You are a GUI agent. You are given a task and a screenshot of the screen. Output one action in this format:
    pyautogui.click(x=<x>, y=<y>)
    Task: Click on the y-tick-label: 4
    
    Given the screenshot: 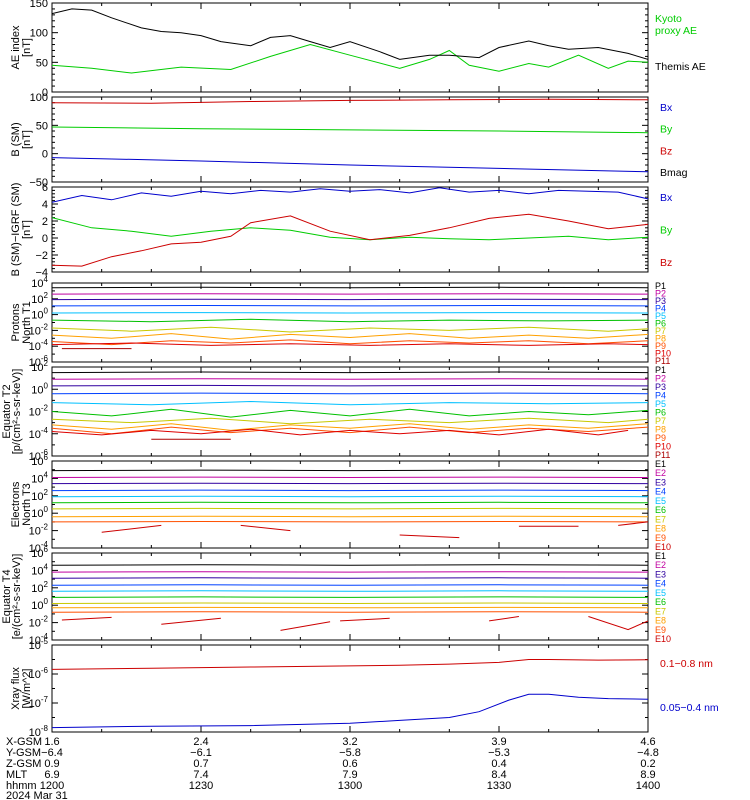 What is the action you would take?
    pyautogui.click(x=45, y=205)
    